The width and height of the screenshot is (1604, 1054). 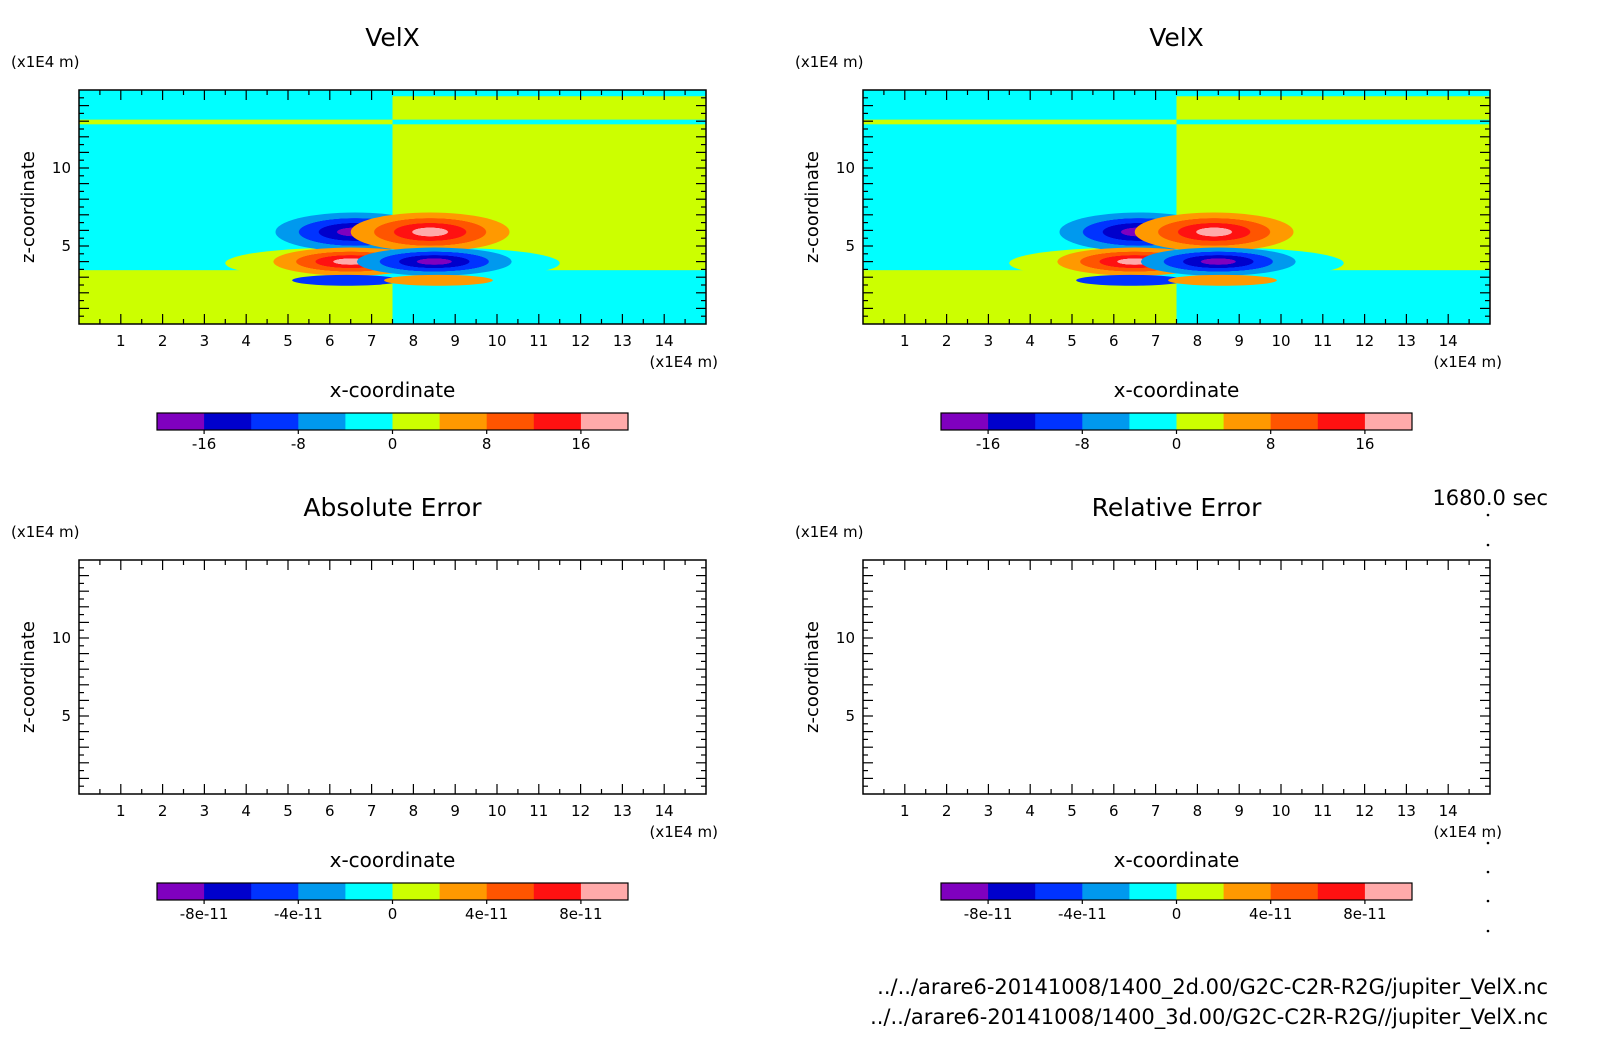 I want to click on x-axis-label: x-coordinate, so click(x=1177, y=860).